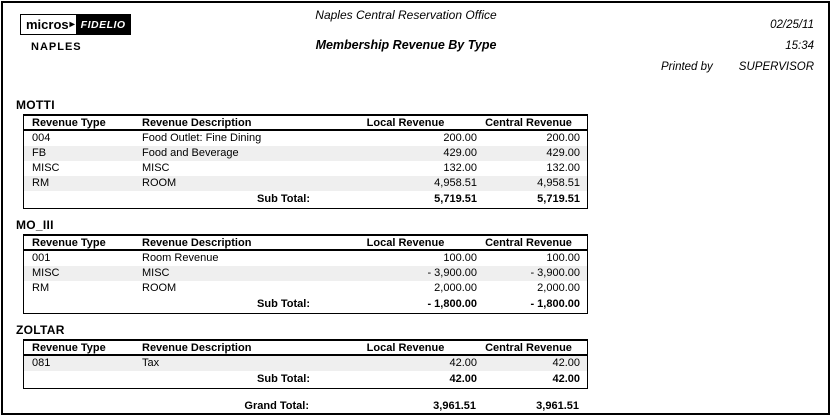 The height and width of the screenshot is (416, 831). I want to click on subtotal-central-revenue: 5,719.51, so click(558, 199).